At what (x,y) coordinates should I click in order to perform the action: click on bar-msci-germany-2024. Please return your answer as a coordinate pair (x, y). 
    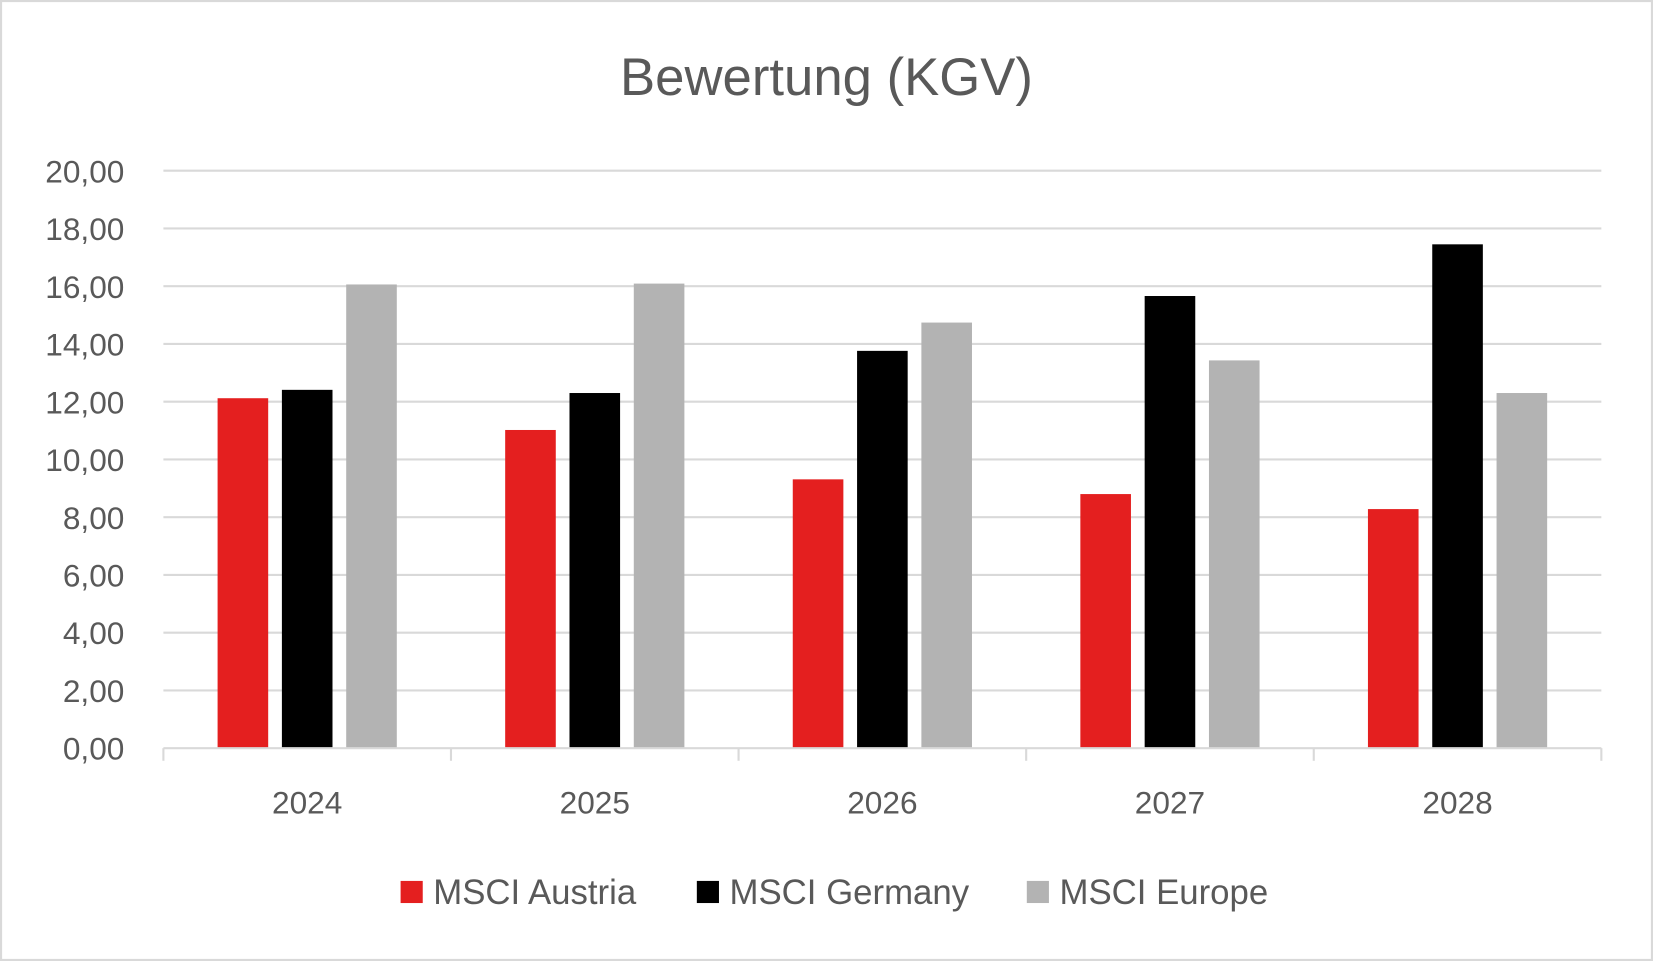
    Looking at the image, I should click on (307, 569).